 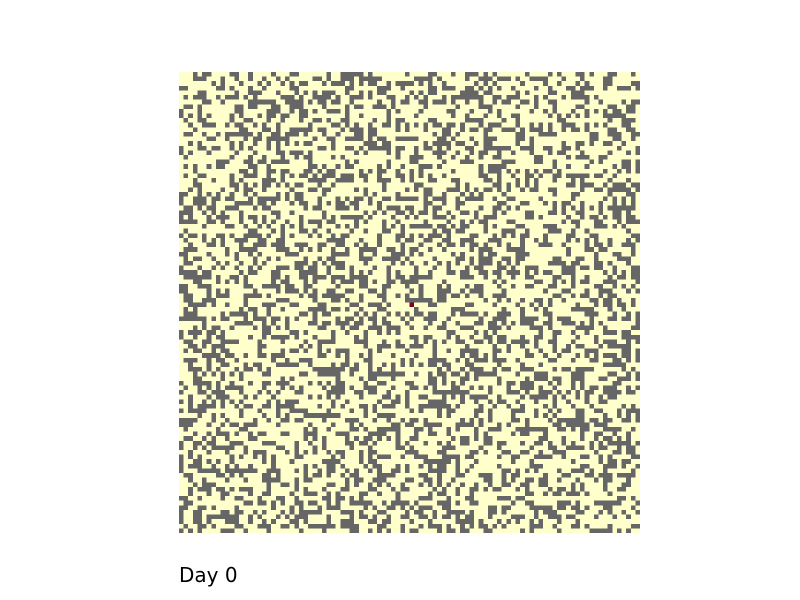 What do you see at coordinates (208, 575) in the screenshot?
I see `day-caption: Day 0` at bounding box center [208, 575].